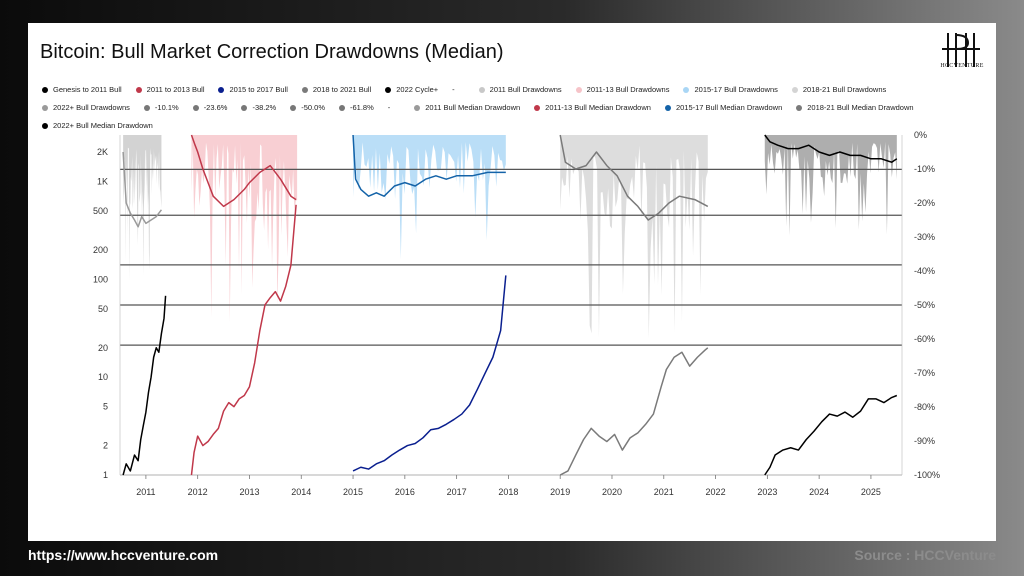  I want to click on legend-label: 2011-13 Bull Median Drawdown, so click(598, 107).